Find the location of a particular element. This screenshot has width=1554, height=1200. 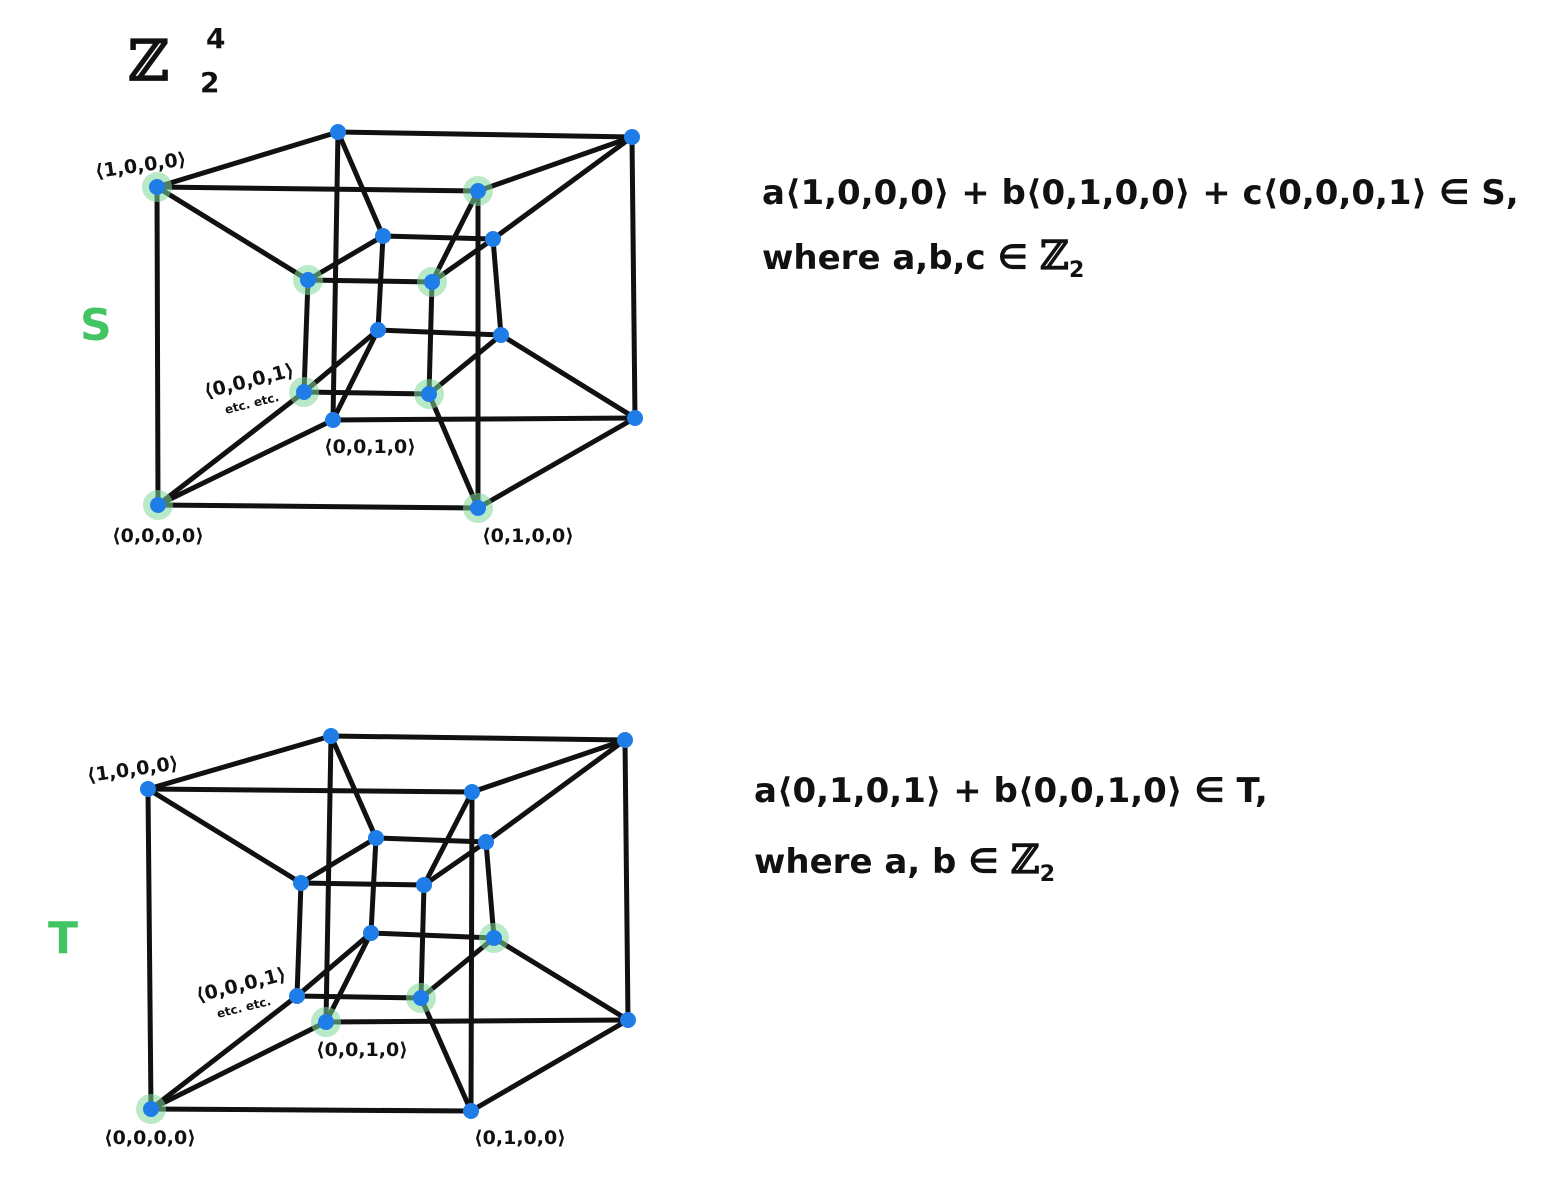

expression-t-field-sub: 2 is located at coordinates (1047, 874).